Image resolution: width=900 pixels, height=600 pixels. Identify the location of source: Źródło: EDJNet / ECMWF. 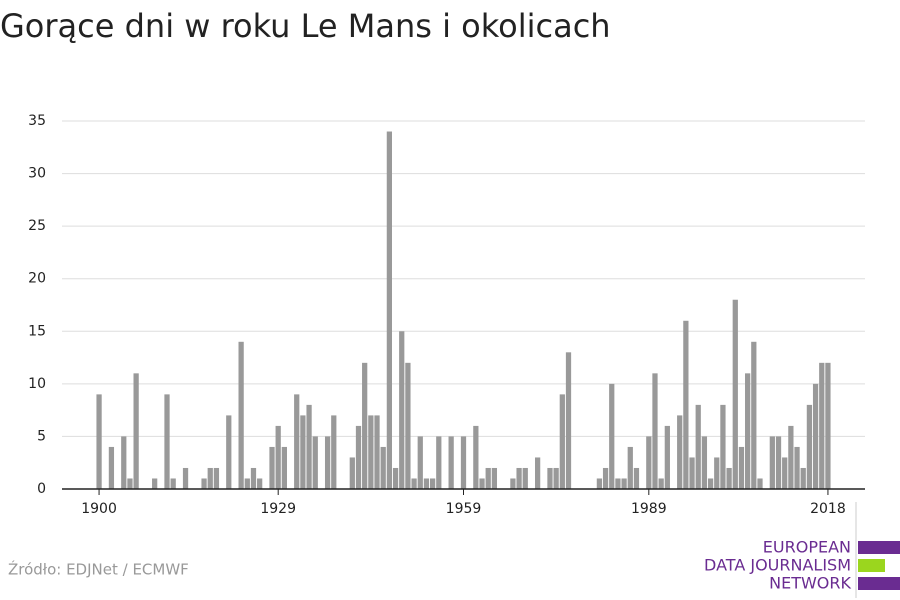
(98, 569).